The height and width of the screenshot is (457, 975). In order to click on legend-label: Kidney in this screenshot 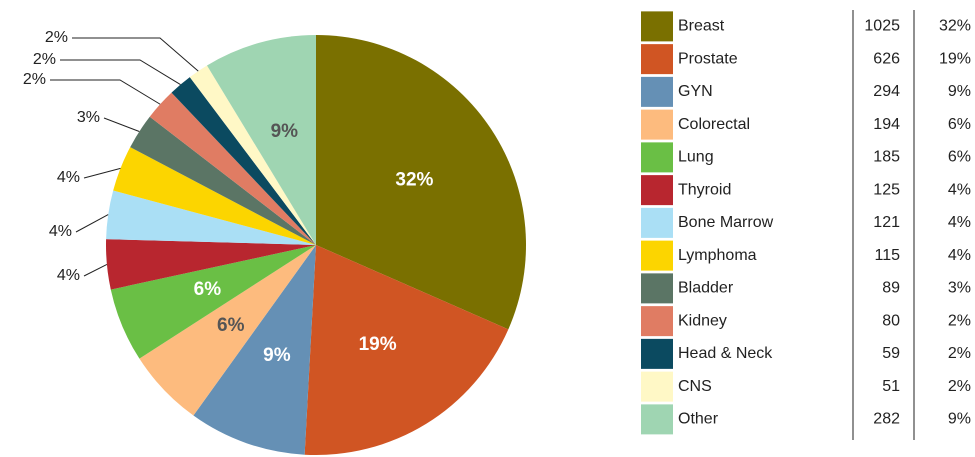, I will do `click(702, 320)`.